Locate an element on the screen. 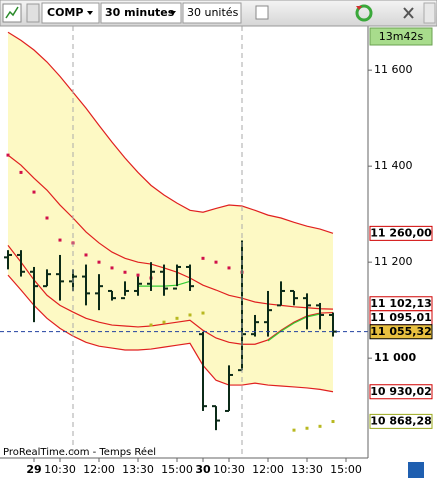  y-tick-label: 11 200 is located at coordinates (393, 261).